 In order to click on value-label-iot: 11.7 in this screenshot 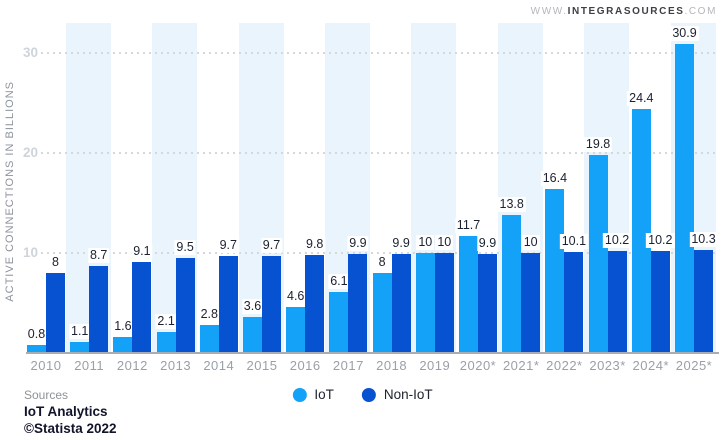, I will do `click(468, 225)`.